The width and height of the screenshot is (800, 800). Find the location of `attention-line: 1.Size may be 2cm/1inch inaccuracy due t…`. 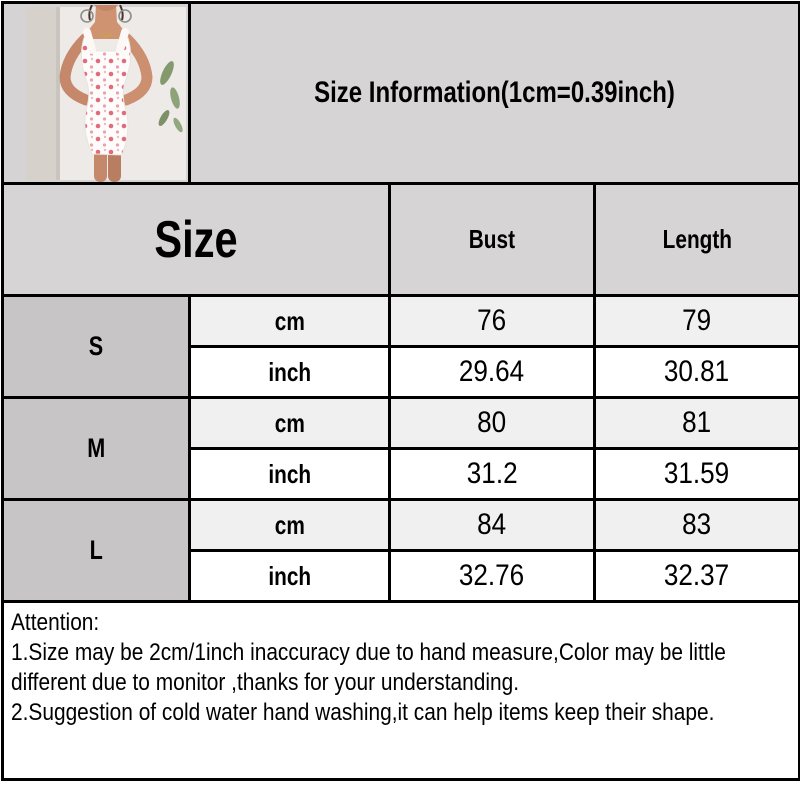

attention-line: 1.Size may be 2cm/1inch inaccuracy due t… is located at coordinates (368, 652).